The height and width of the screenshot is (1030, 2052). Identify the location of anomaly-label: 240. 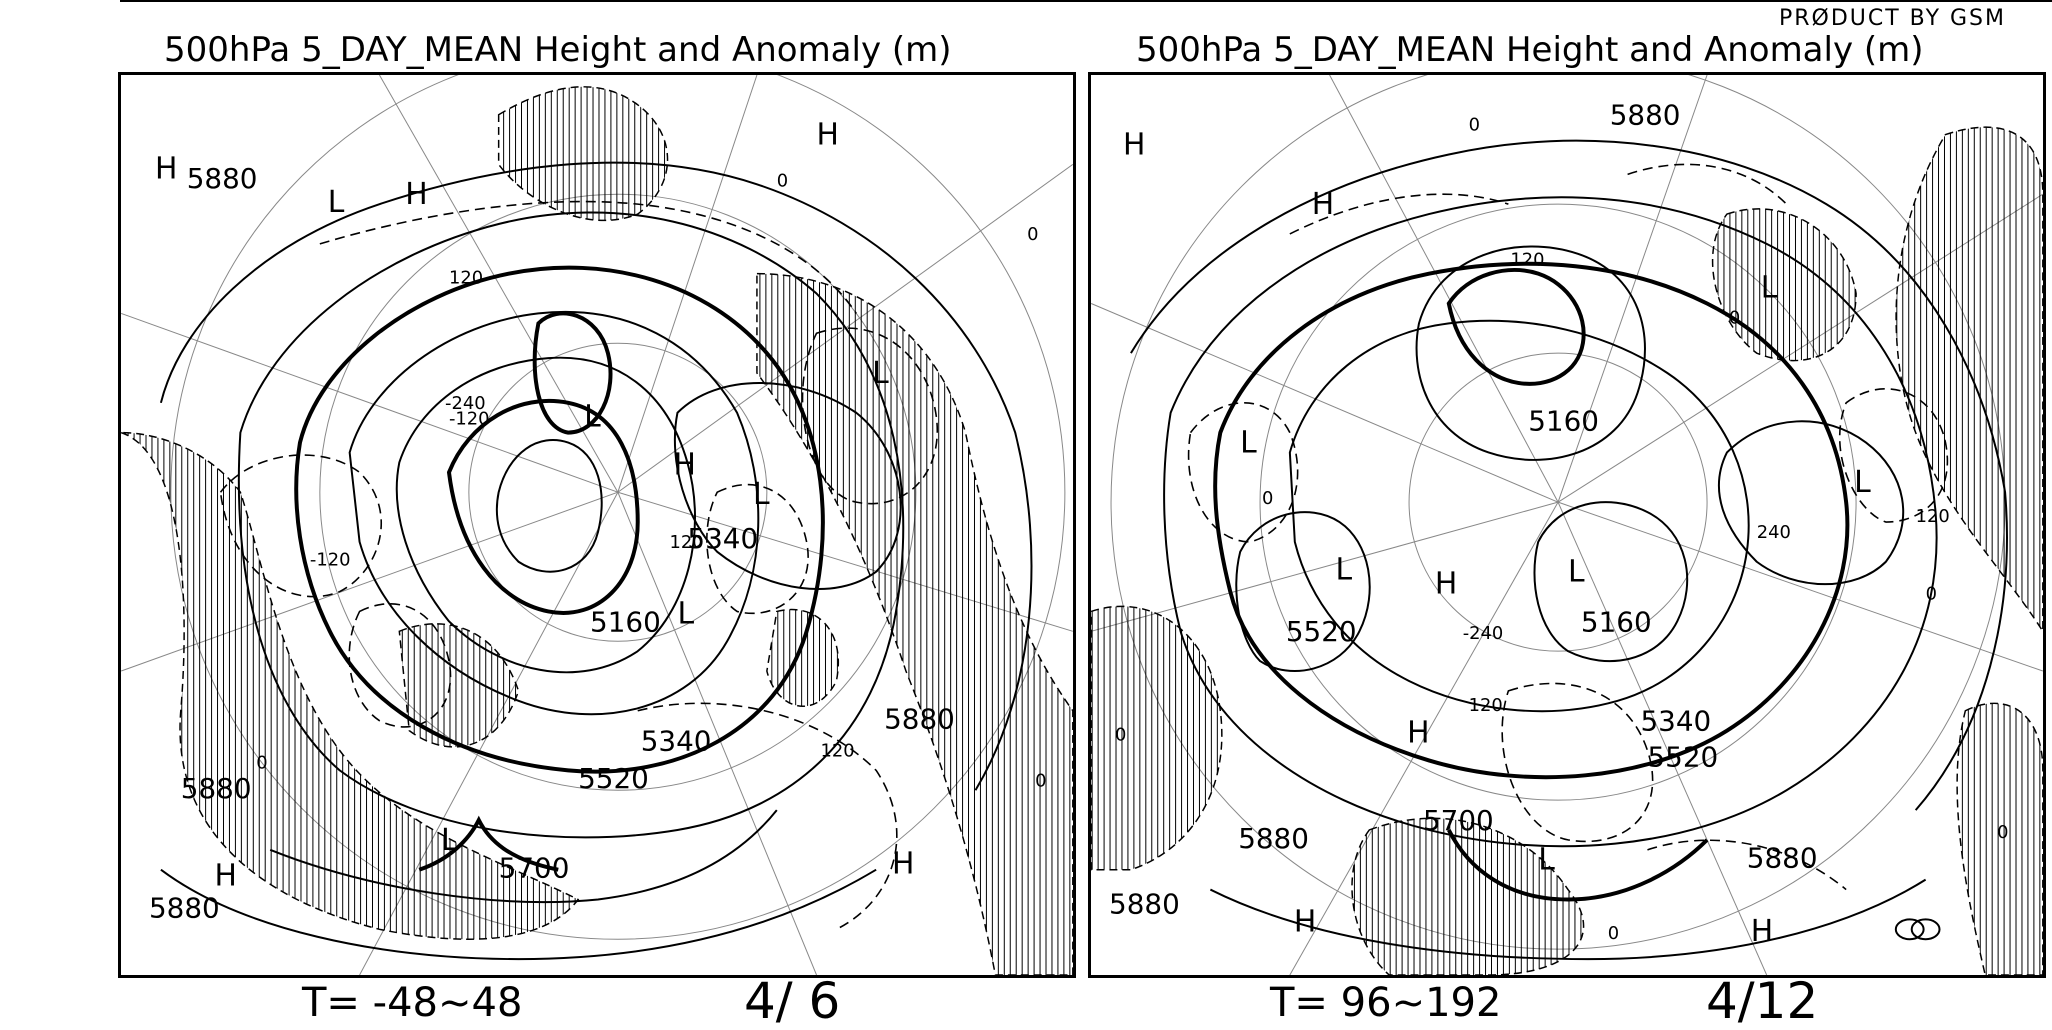
(1774, 532).